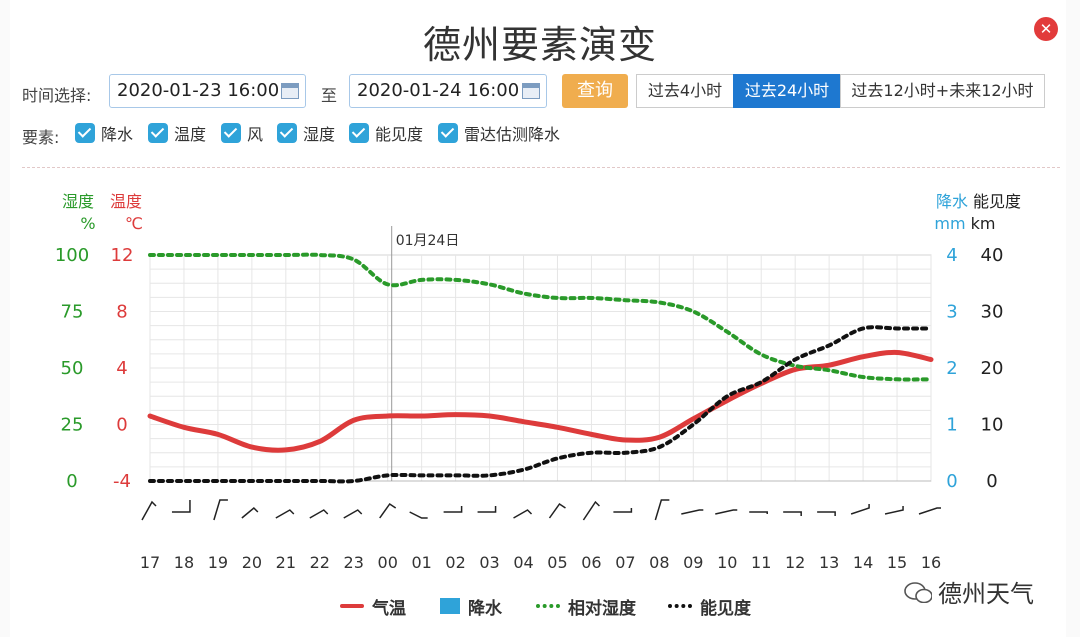  What do you see at coordinates (134, 223) in the screenshot?
I see `temperature-axis-unit: ℃` at bounding box center [134, 223].